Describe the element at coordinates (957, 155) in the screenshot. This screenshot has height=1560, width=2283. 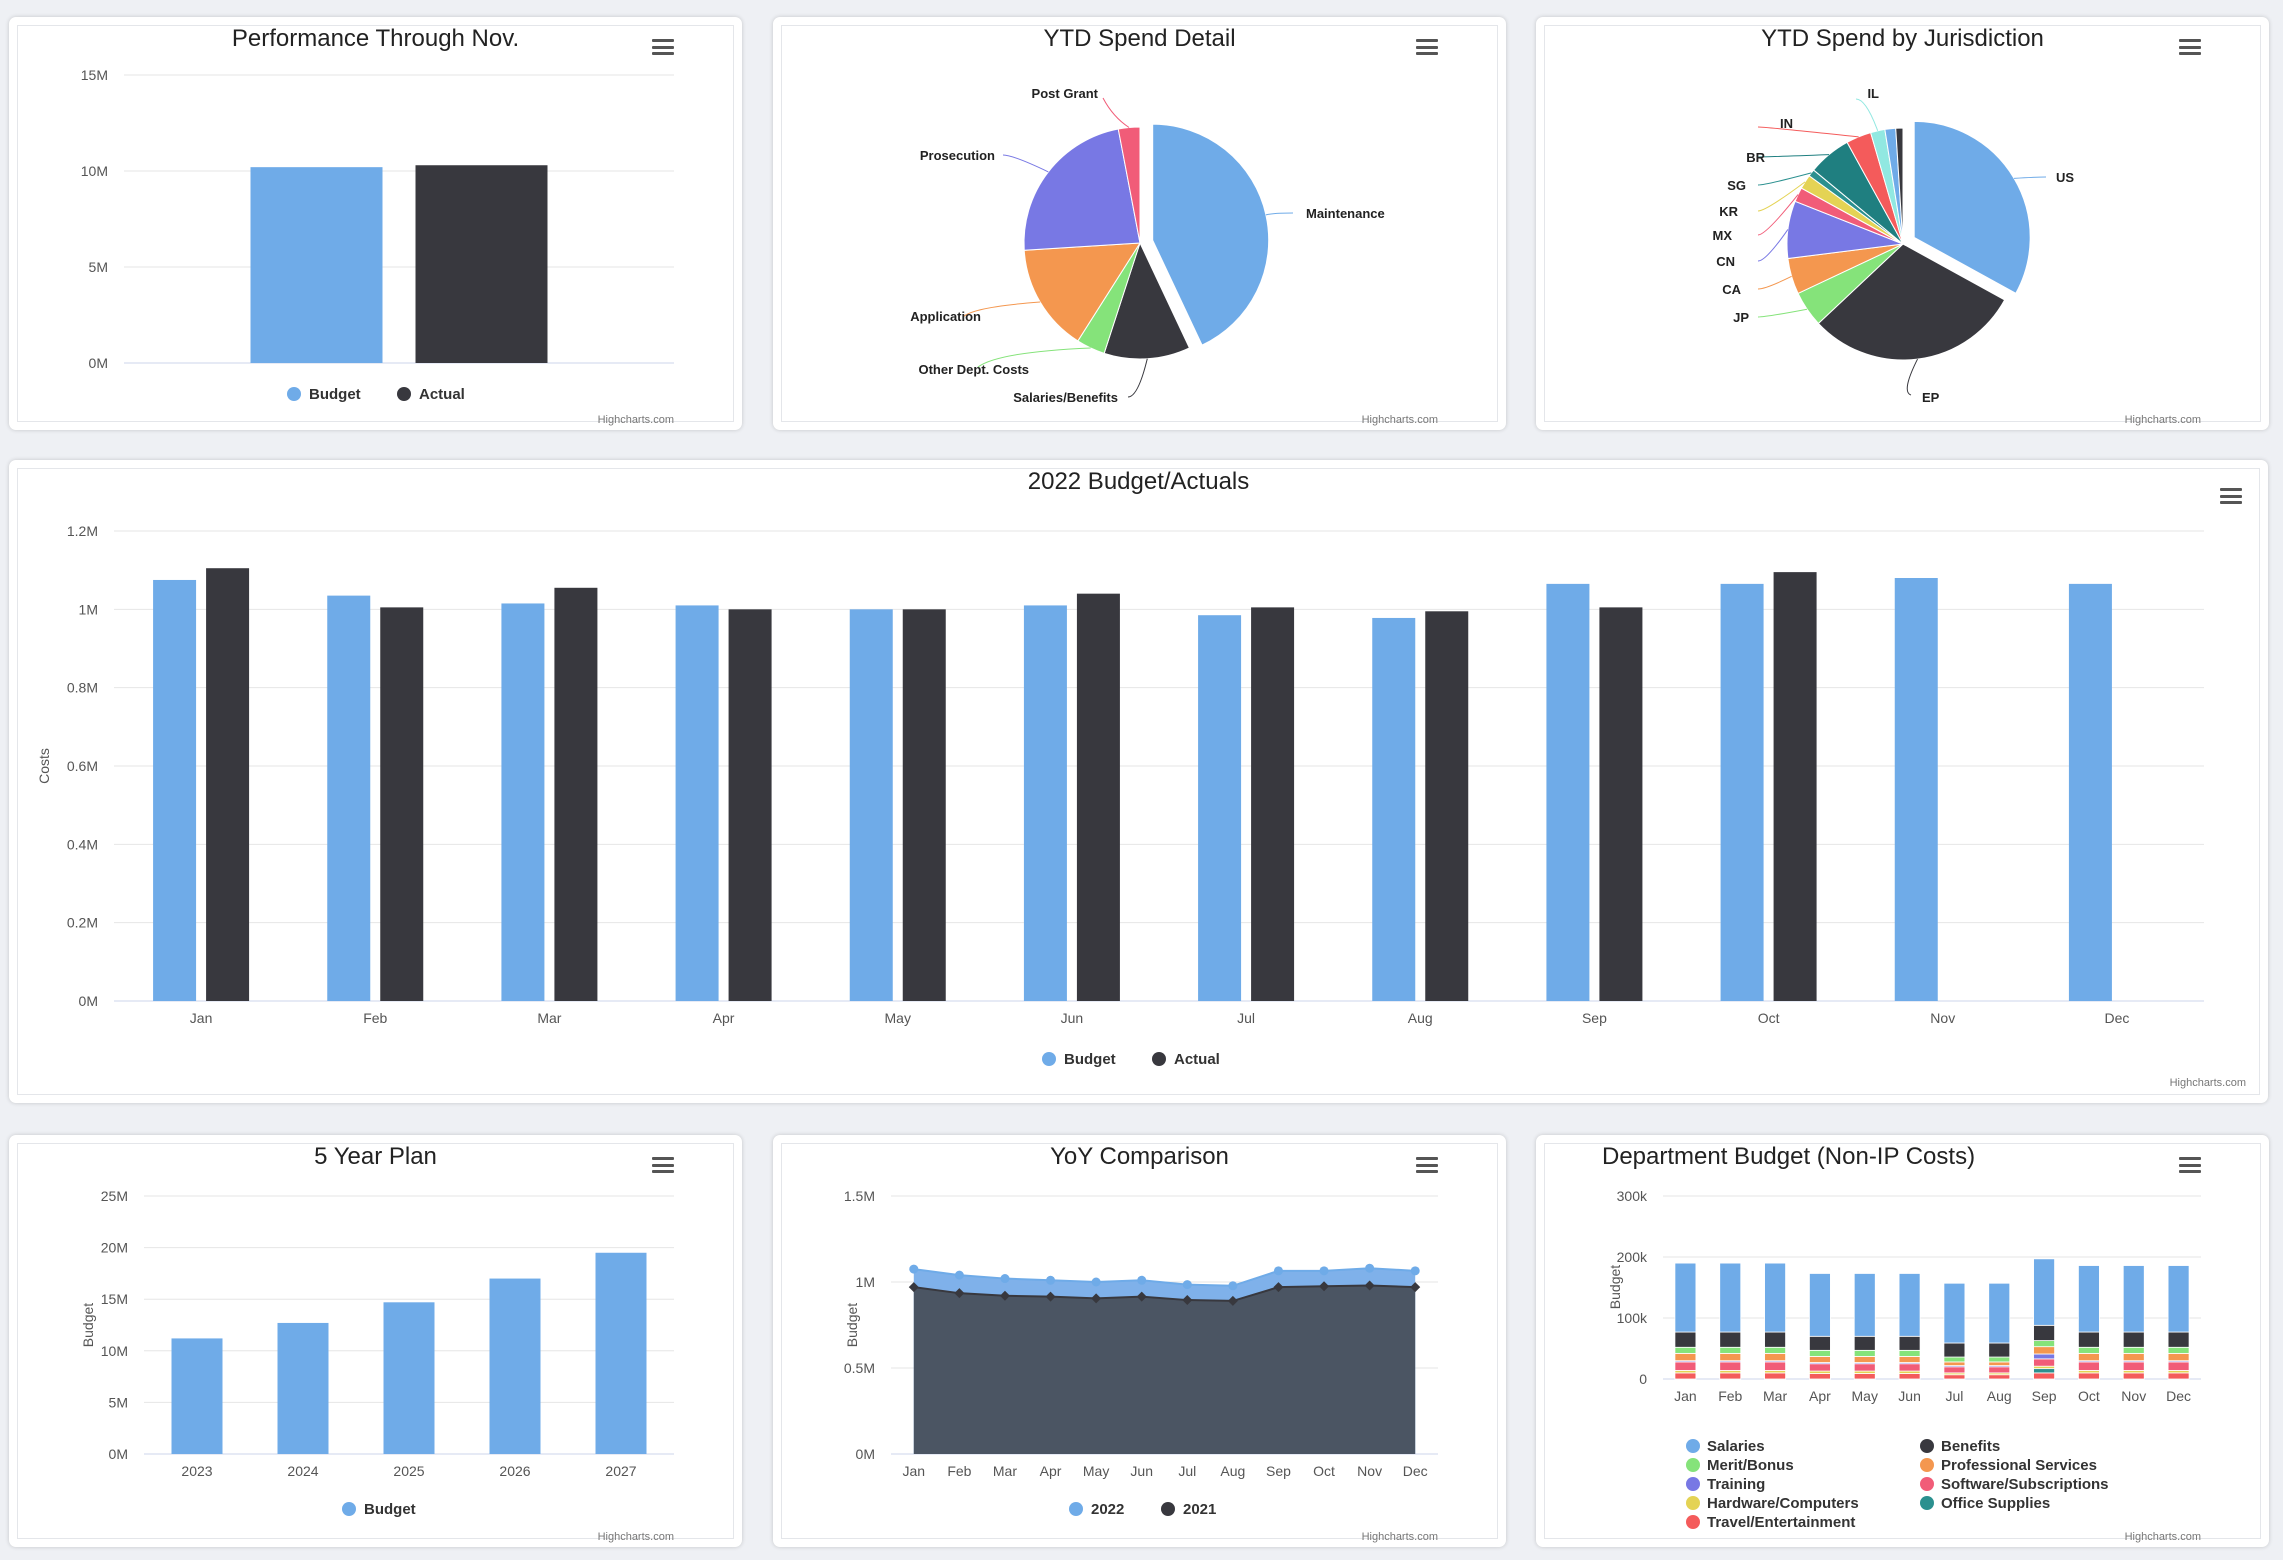
I see `pie-label: Prosecution` at that location.